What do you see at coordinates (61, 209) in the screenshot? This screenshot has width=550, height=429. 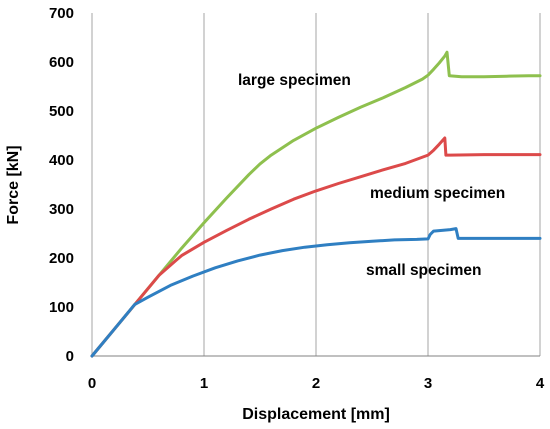 I see `y-tick-label-3: 300` at bounding box center [61, 209].